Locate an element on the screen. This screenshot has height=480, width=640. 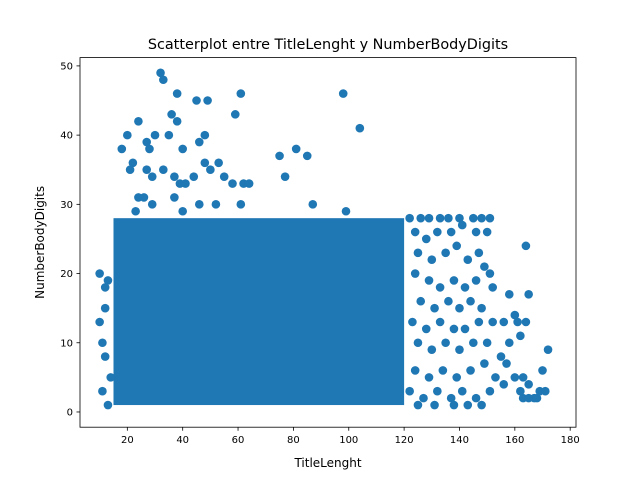
x-axis: 20 40 60 80 100 120 140 160 180 is located at coordinates (350, 436).